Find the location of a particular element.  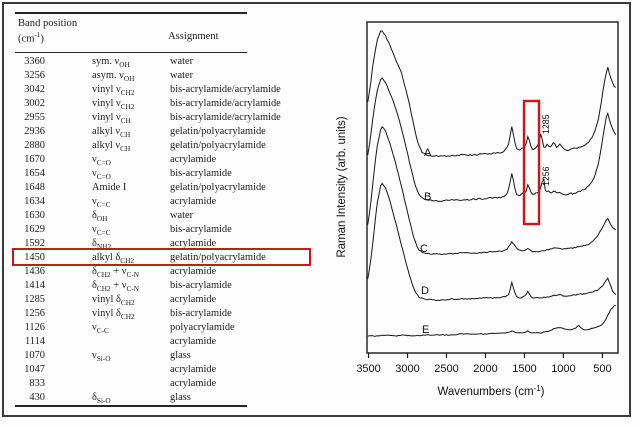

mode-cell: vinyl νCH2 is located at coordinates (113, 91).